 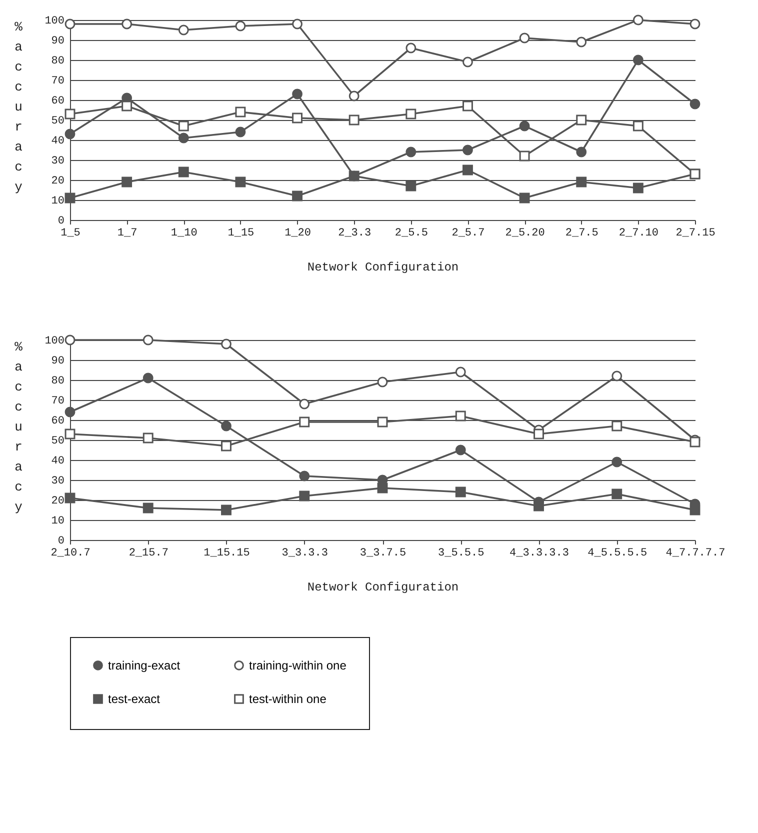 I want to click on legend-label: training-exact, so click(x=144, y=665).